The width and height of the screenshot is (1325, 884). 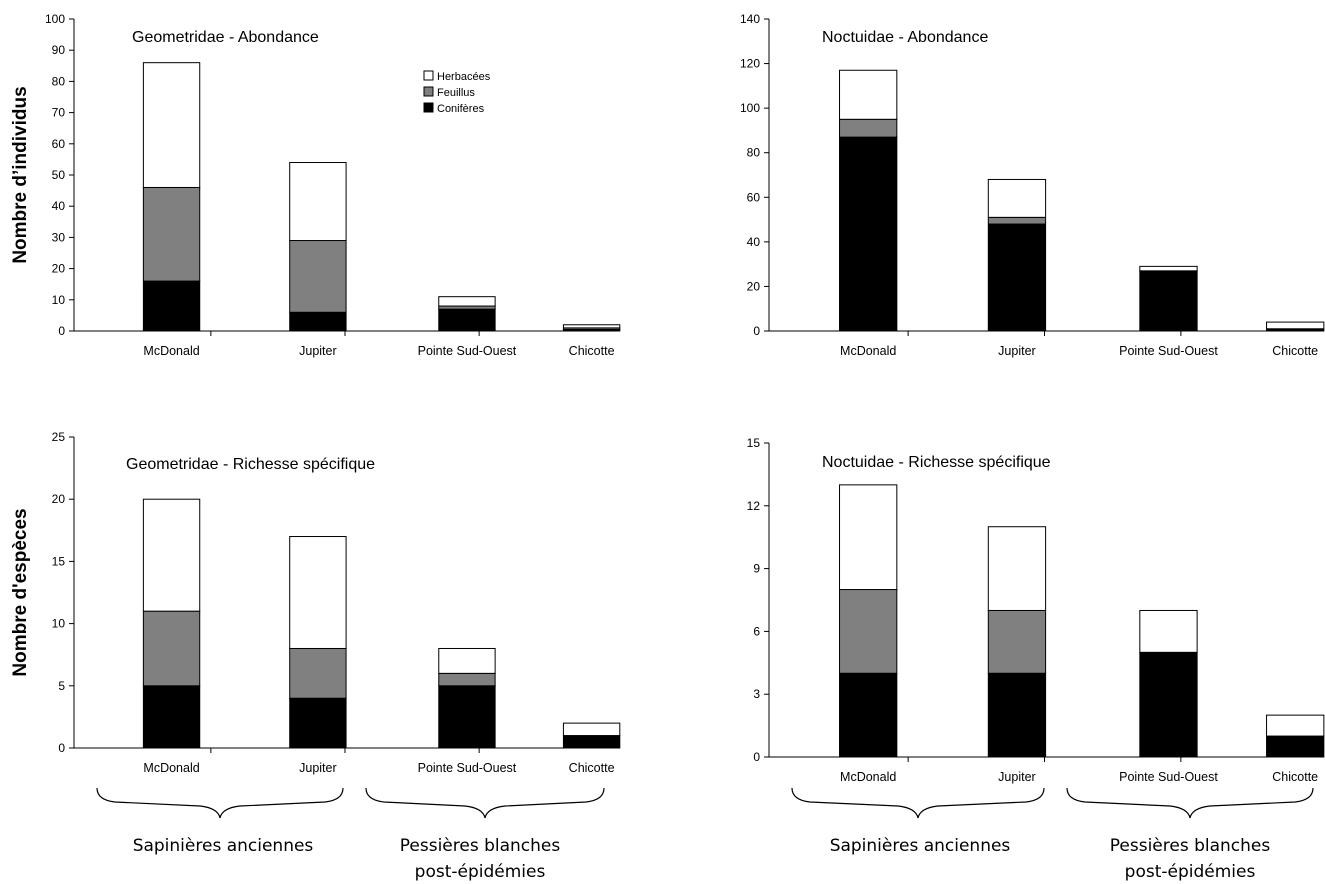 What do you see at coordinates (223, 846) in the screenshot?
I see `group-label-sapinieres-left: Sapinières anciennes` at bounding box center [223, 846].